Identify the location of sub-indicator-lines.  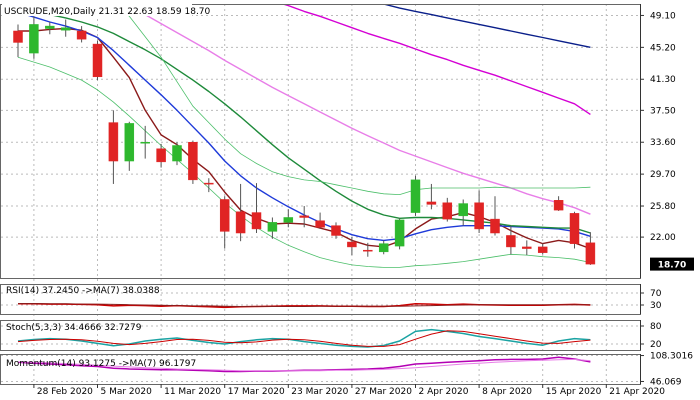
(304, 338).